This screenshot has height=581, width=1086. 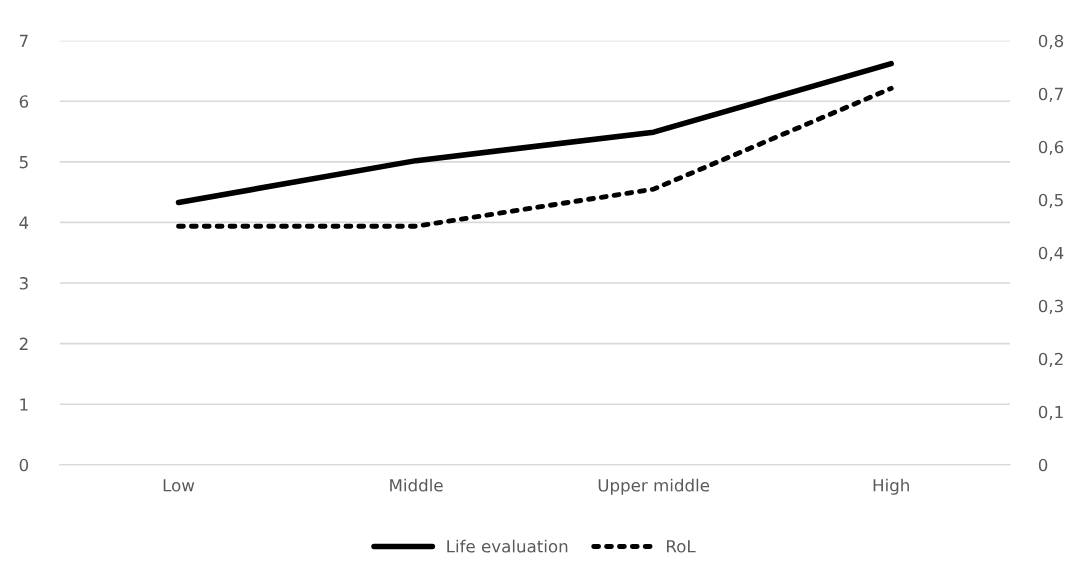 I want to click on x-tick-label: Low, so click(x=179, y=485).